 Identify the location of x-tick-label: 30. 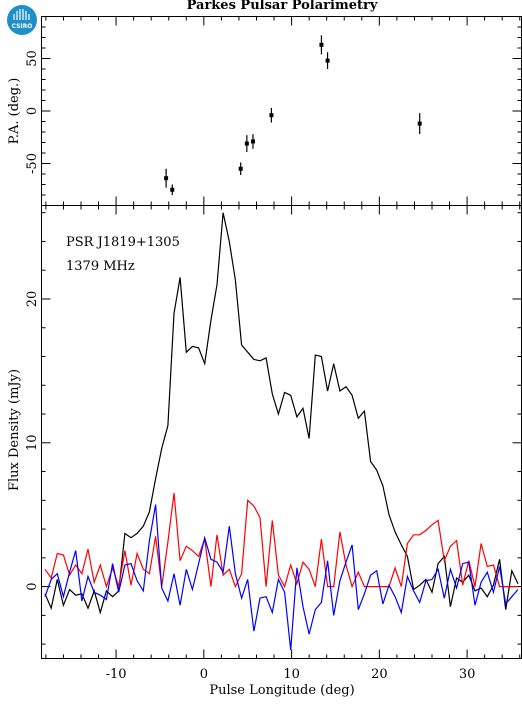
(467, 674).